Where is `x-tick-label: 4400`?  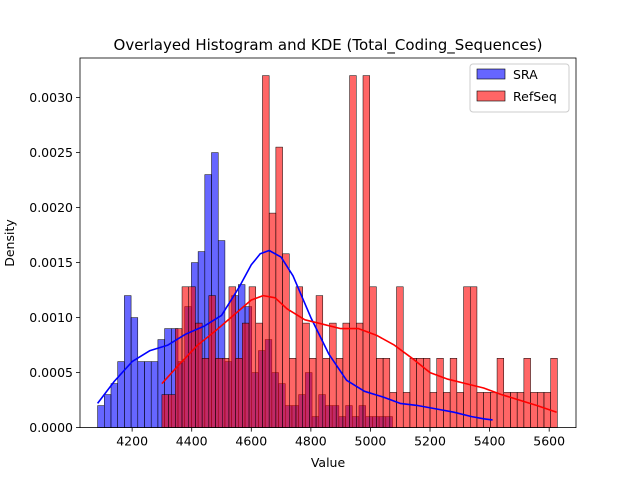
x-tick-label: 4400 is located at coordinates (192, 441).